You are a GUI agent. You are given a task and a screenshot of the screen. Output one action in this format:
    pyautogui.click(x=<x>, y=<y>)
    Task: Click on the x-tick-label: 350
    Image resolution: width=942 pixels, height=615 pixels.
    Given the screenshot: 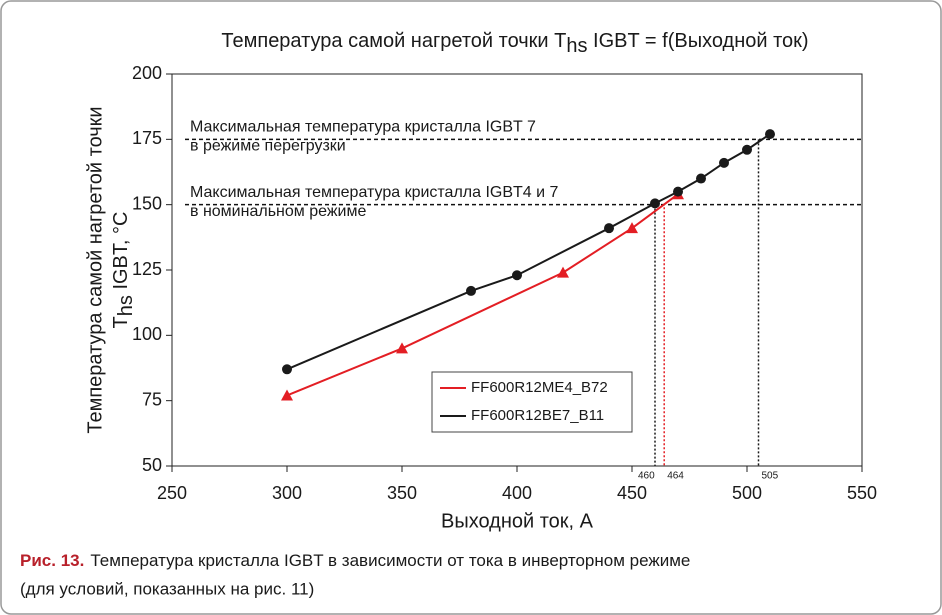 What is the action you would take?
    pyautogui.click(x=402, y=493)
    